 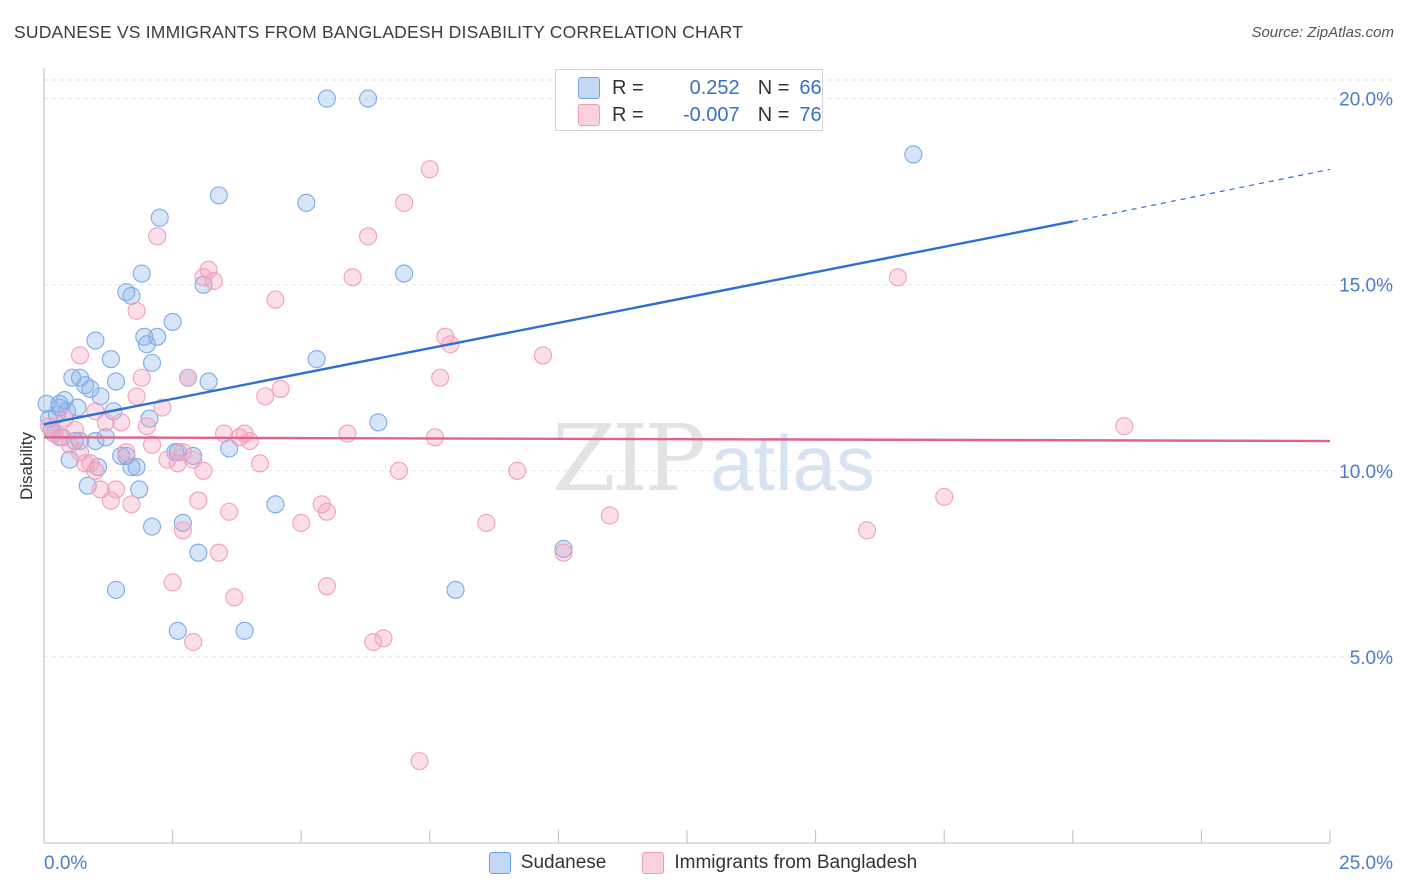 I want to click on source-label: Source: ZipAtlas.com, so click(x=1322, y=32).